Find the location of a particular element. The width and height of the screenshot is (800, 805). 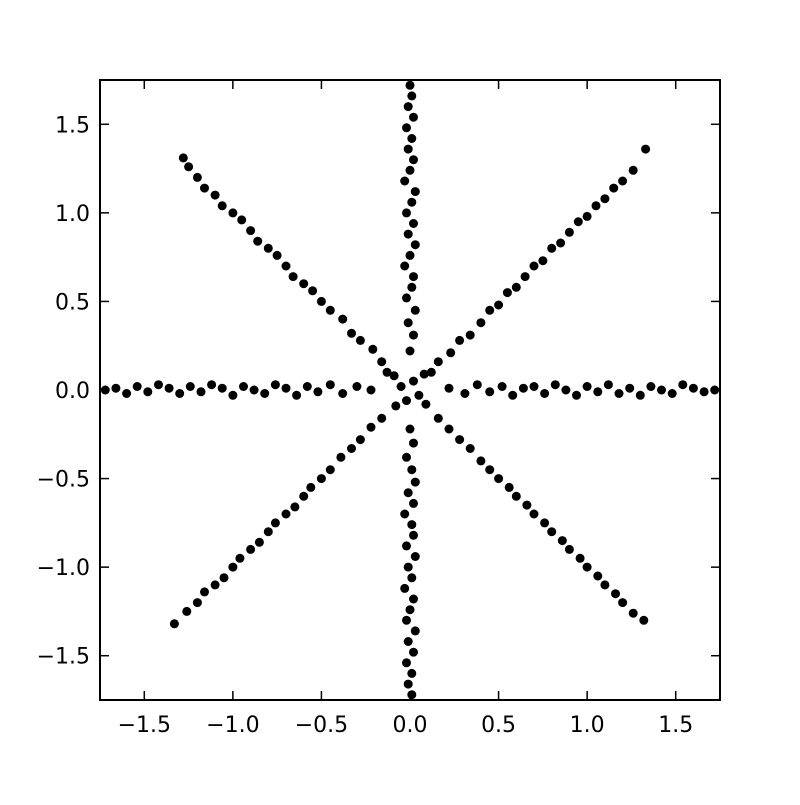

x-tick-label: 0.0 is located at coordinates (410, 725).